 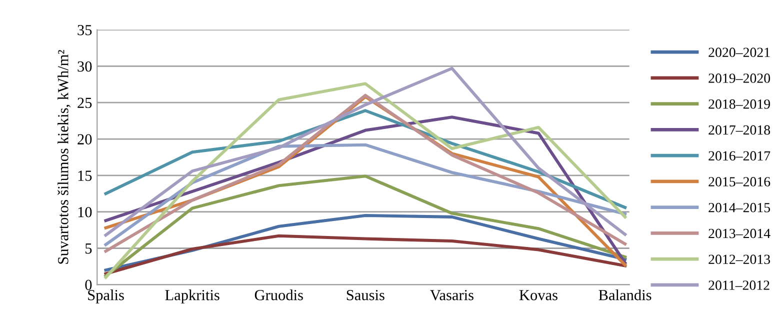 What do you see at coordinates (192, 297) in the screenshot?
I see `x-tick-label: Lapkritis` at bounding box center [192, 297].